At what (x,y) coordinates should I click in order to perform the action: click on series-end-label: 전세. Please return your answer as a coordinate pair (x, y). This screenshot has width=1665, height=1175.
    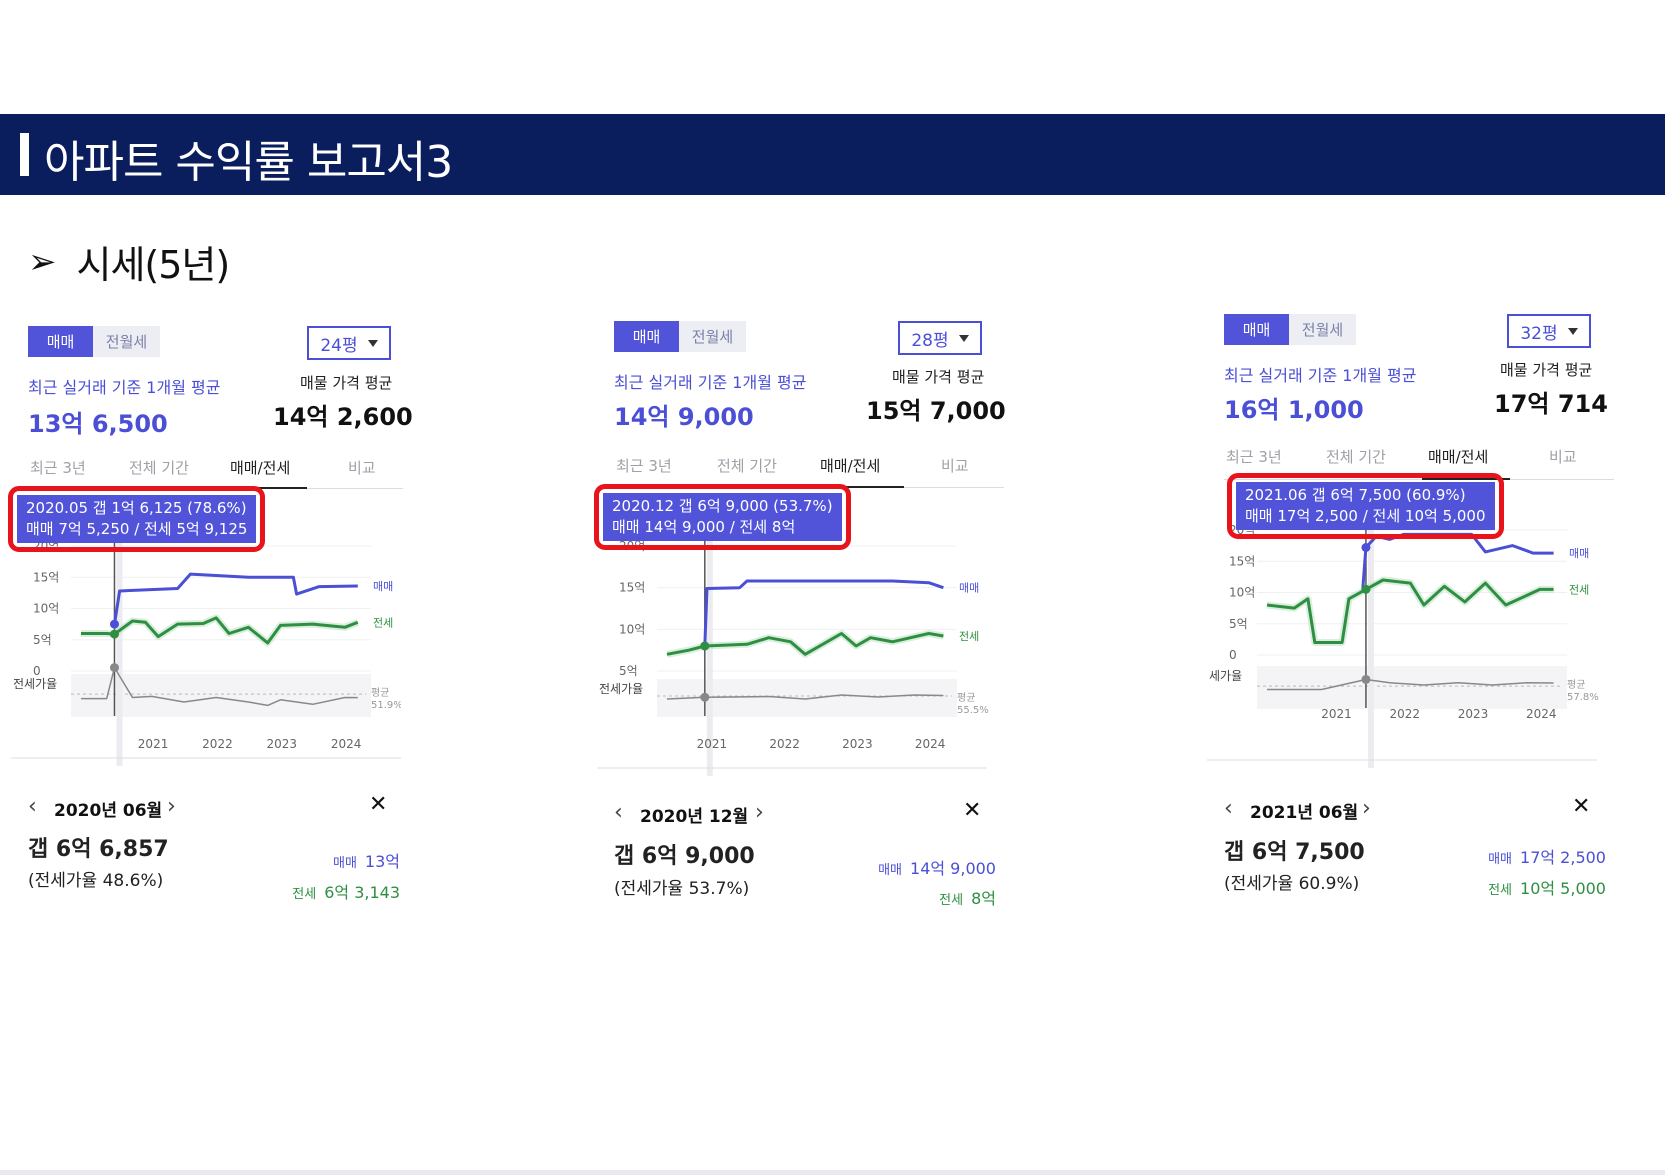
    Looking at the image, I should click on (1579, 589).